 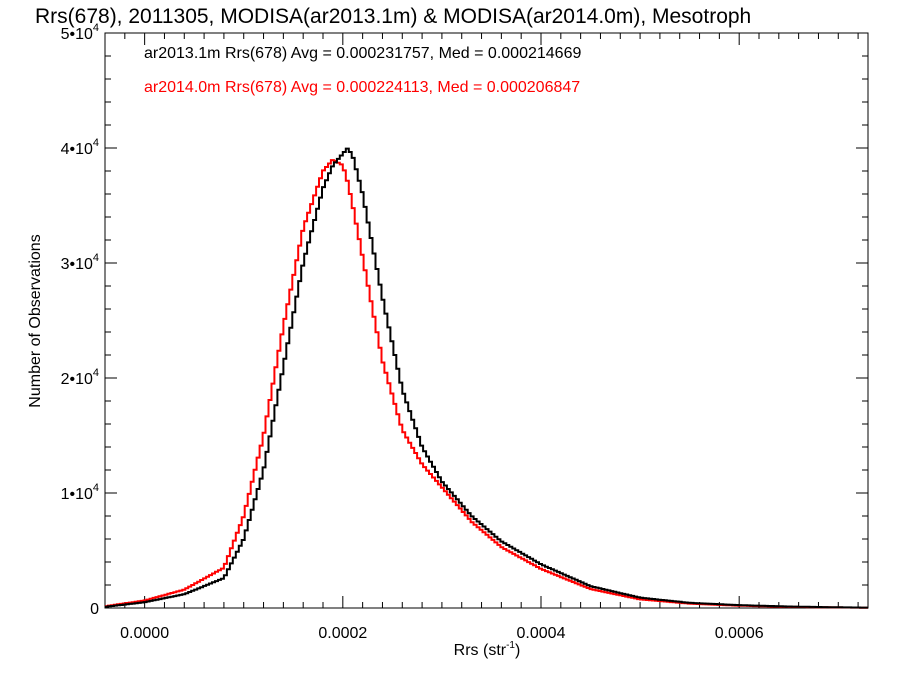 What do you see at coordinates (80, 32) in the screenshot?
I see `y-tick-label: 5•104` at bounding box center [80, 32].